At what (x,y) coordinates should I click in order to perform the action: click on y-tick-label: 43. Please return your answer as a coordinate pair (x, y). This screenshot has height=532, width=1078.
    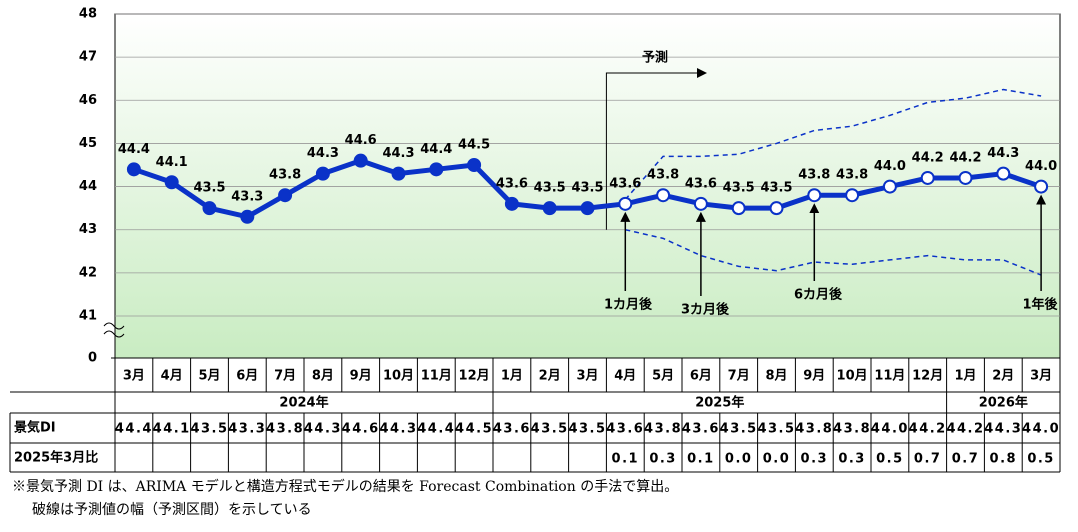
    Looking at the image, I should click on (88, 229).